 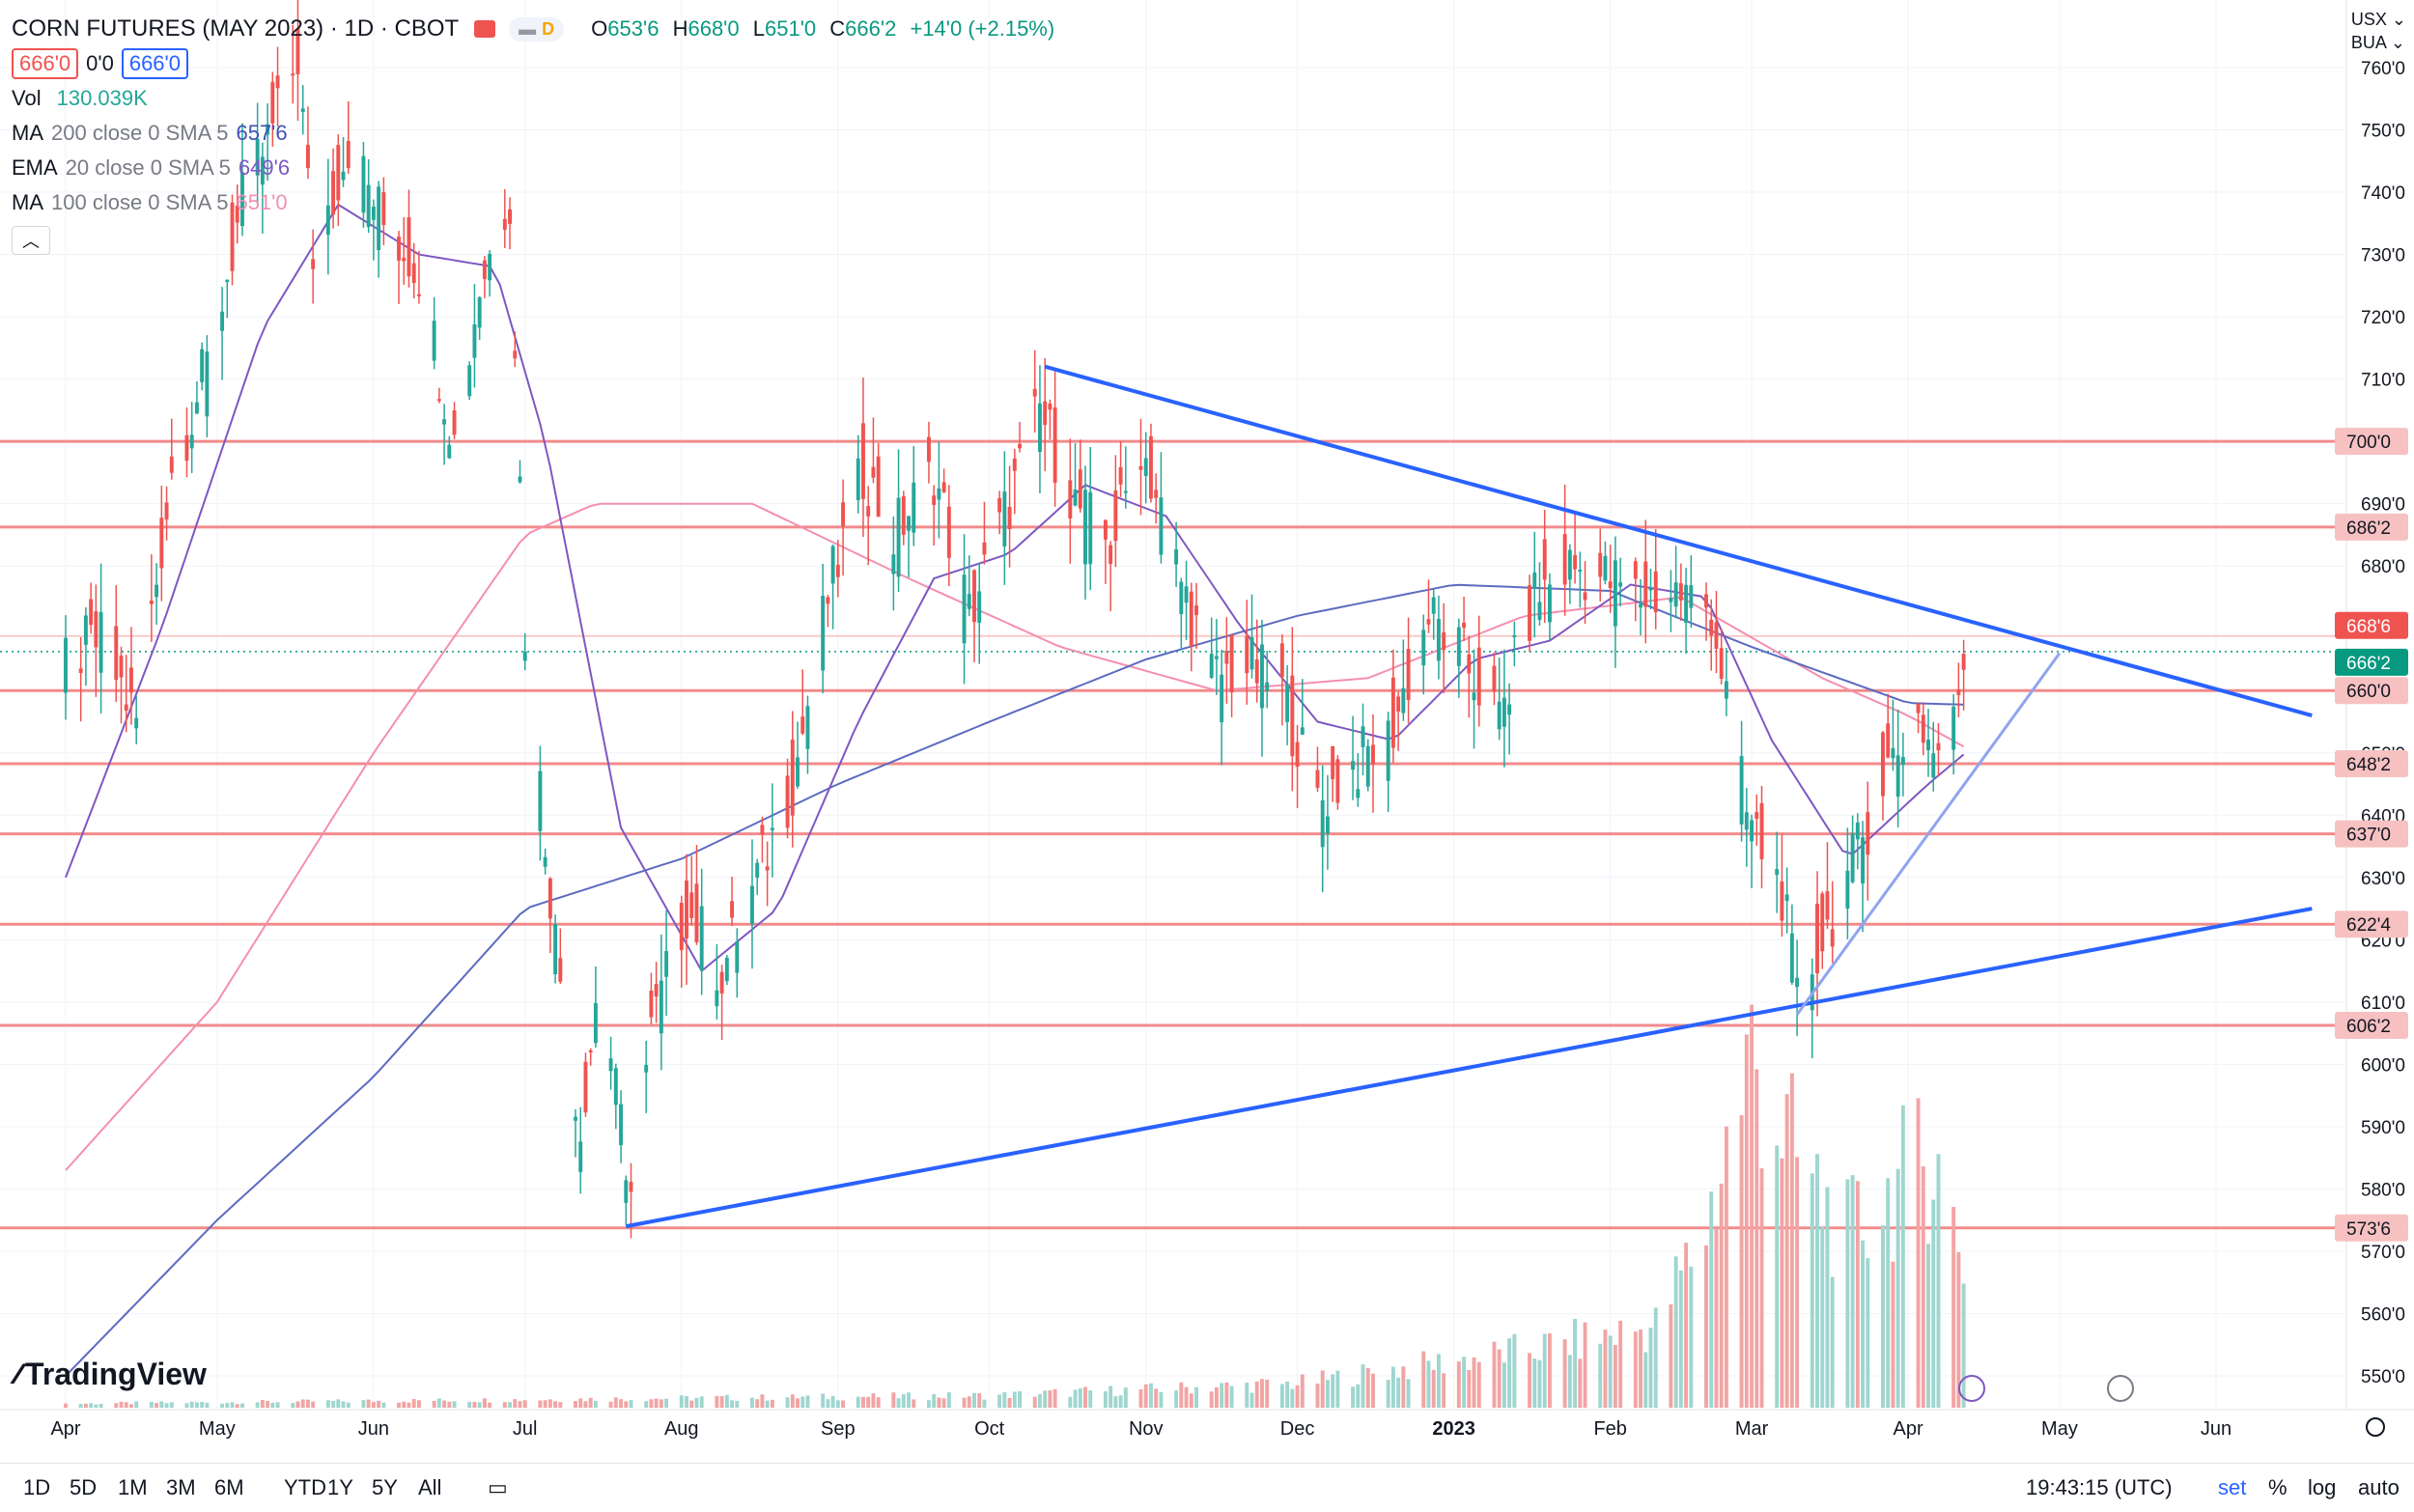 What do you see at coordinates (2379, 1487) in the screenshot?
I see `auto-toggle: auto` at bounding box center [2379, 1487].